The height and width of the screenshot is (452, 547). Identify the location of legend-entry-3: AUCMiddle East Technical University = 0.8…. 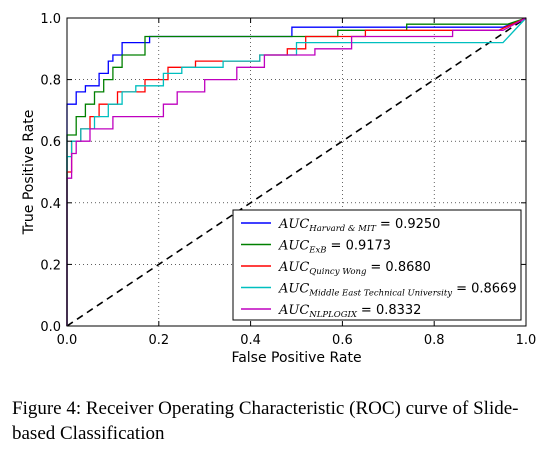
(397, 290).